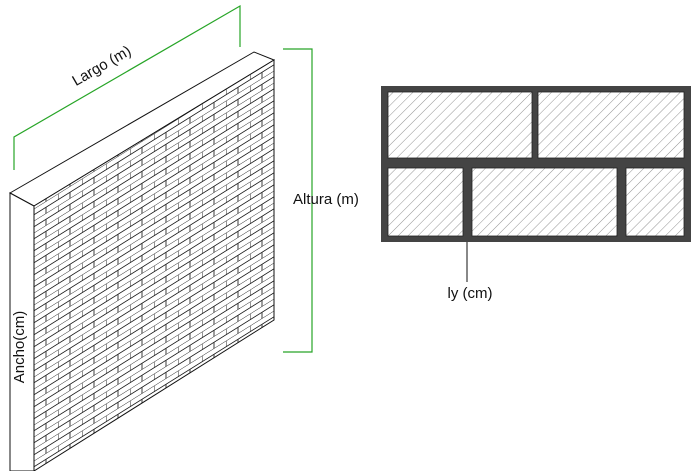  I want to click on brick-bottom-right, so click(655, 202).